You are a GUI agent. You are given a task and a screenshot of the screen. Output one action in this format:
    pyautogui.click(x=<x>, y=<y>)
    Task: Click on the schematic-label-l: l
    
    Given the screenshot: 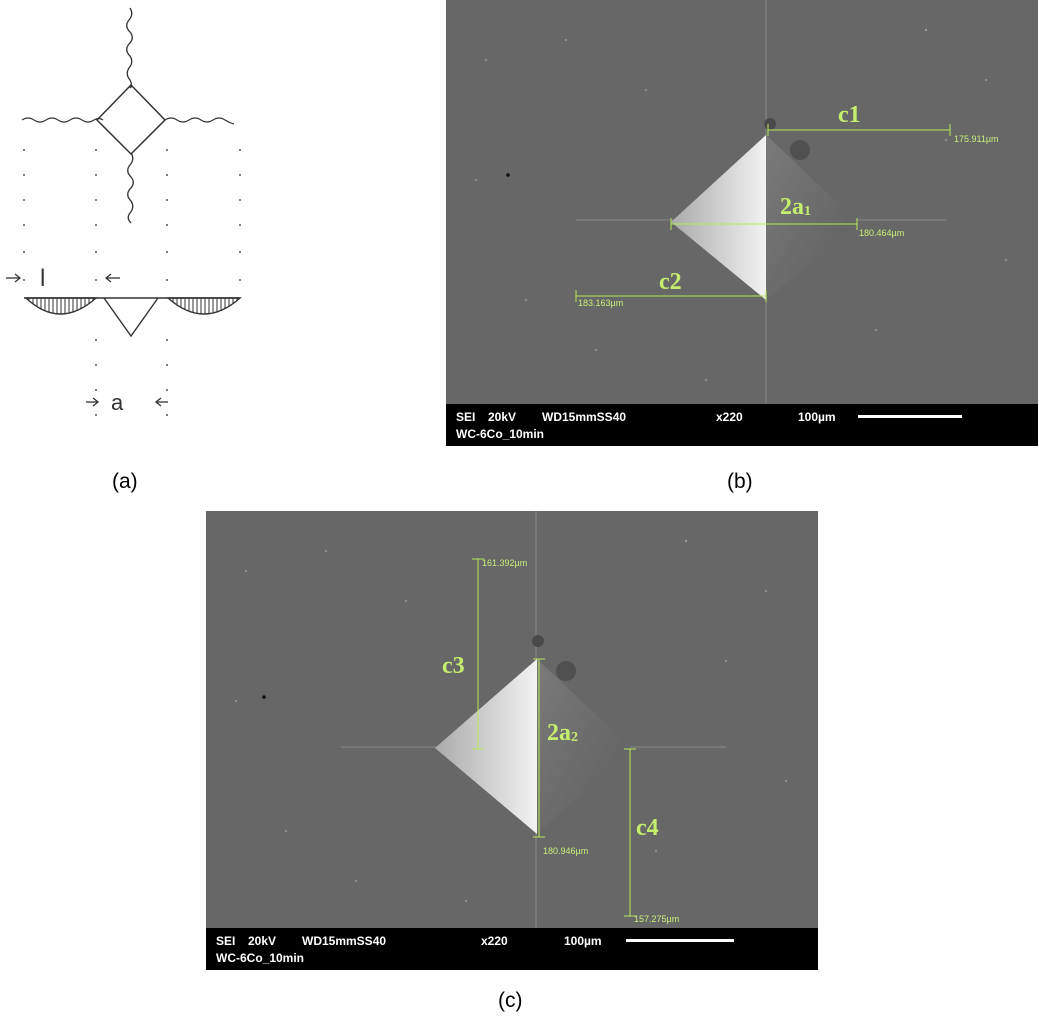 What is the action you would take?
    pyautogui.click(x=42, y=278)
    